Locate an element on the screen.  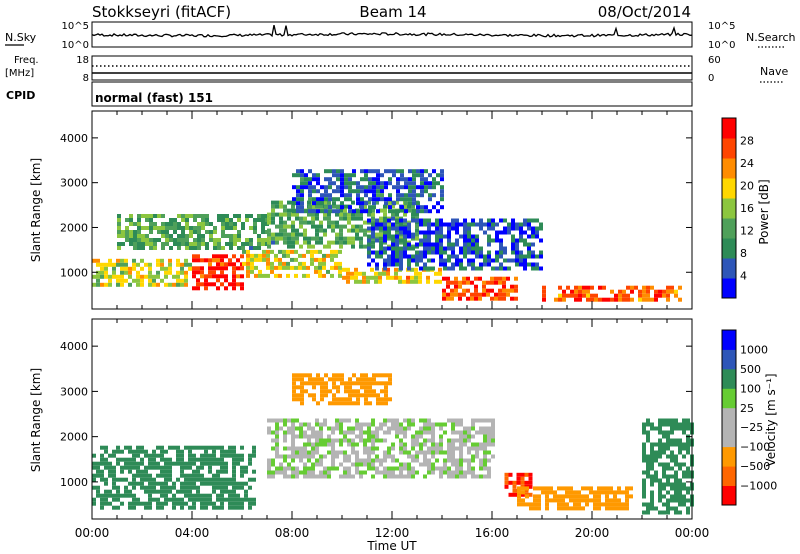
freq-right-tick-top: 60 is located at coordinates (714, 60).